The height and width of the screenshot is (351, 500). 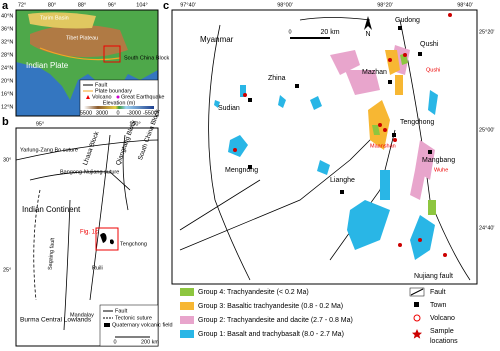 I want to click on place: Tengchong, so click(x=133, y=244).